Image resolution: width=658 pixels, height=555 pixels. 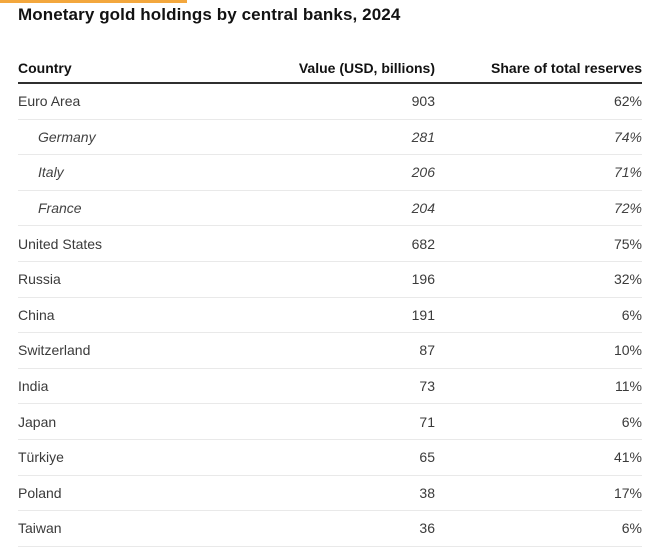 I want to click on country-cell: India, so click(x=33, y=386).